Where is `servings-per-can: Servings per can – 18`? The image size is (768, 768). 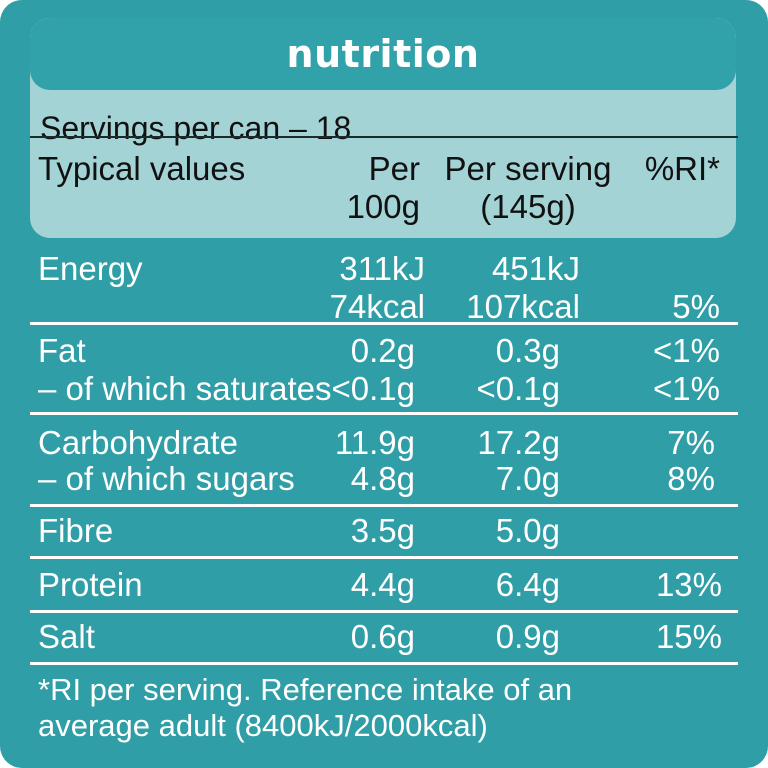
servings-per-can: Servings per can – 18 is located at coordinates (196, 128).